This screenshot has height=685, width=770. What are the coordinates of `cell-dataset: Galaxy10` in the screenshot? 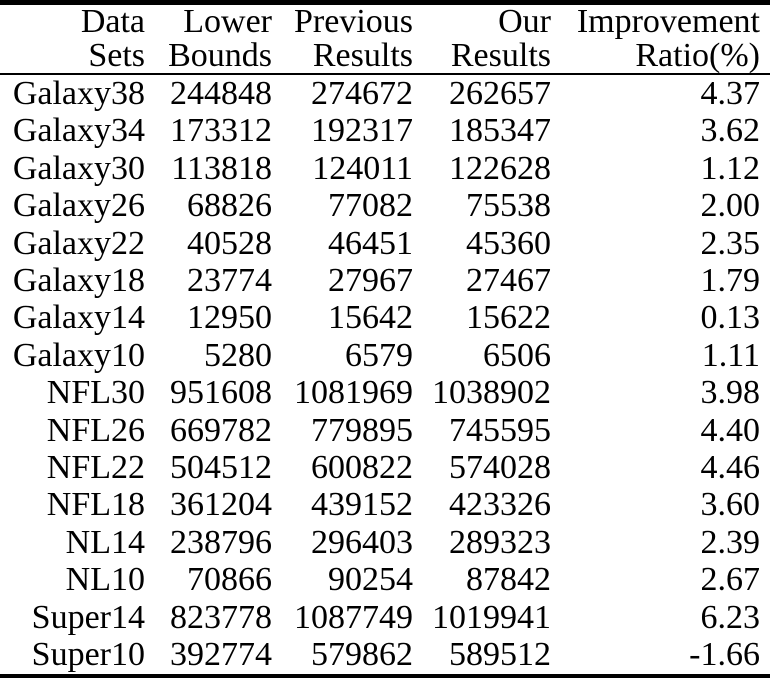 It's located at (78, 355).